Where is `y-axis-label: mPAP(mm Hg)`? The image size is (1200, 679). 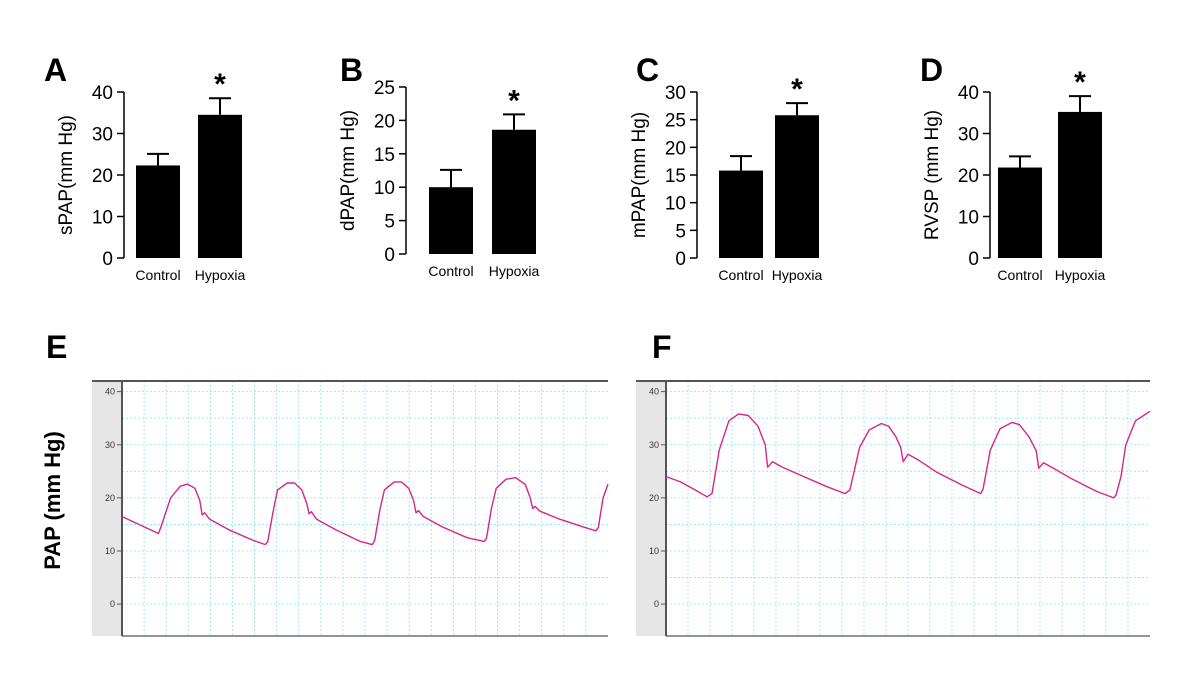
y-axis-label: mPAP(mm Hg) is located at coordinates (639, 175).